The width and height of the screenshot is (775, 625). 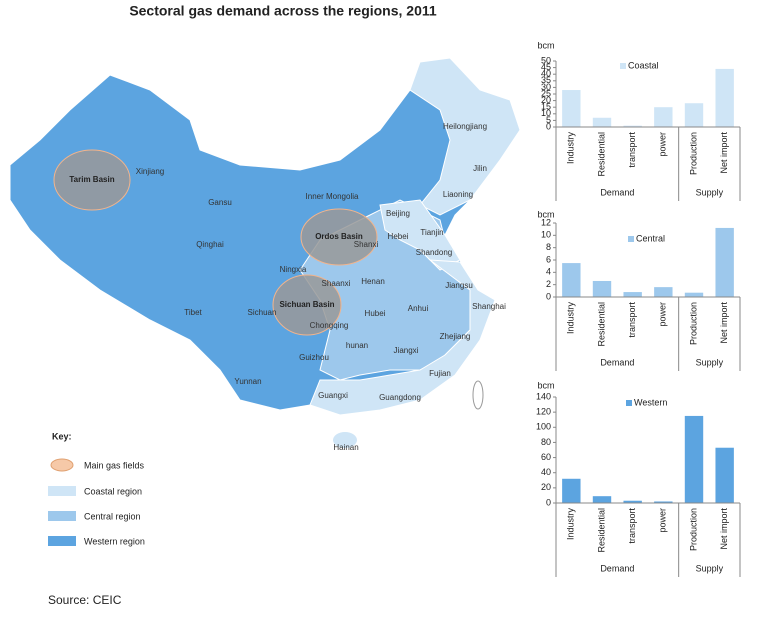 What do you see at coordinates (112, 516) in the screenshot?
I see `key-label: Central region` at bounding box center [112, 516].